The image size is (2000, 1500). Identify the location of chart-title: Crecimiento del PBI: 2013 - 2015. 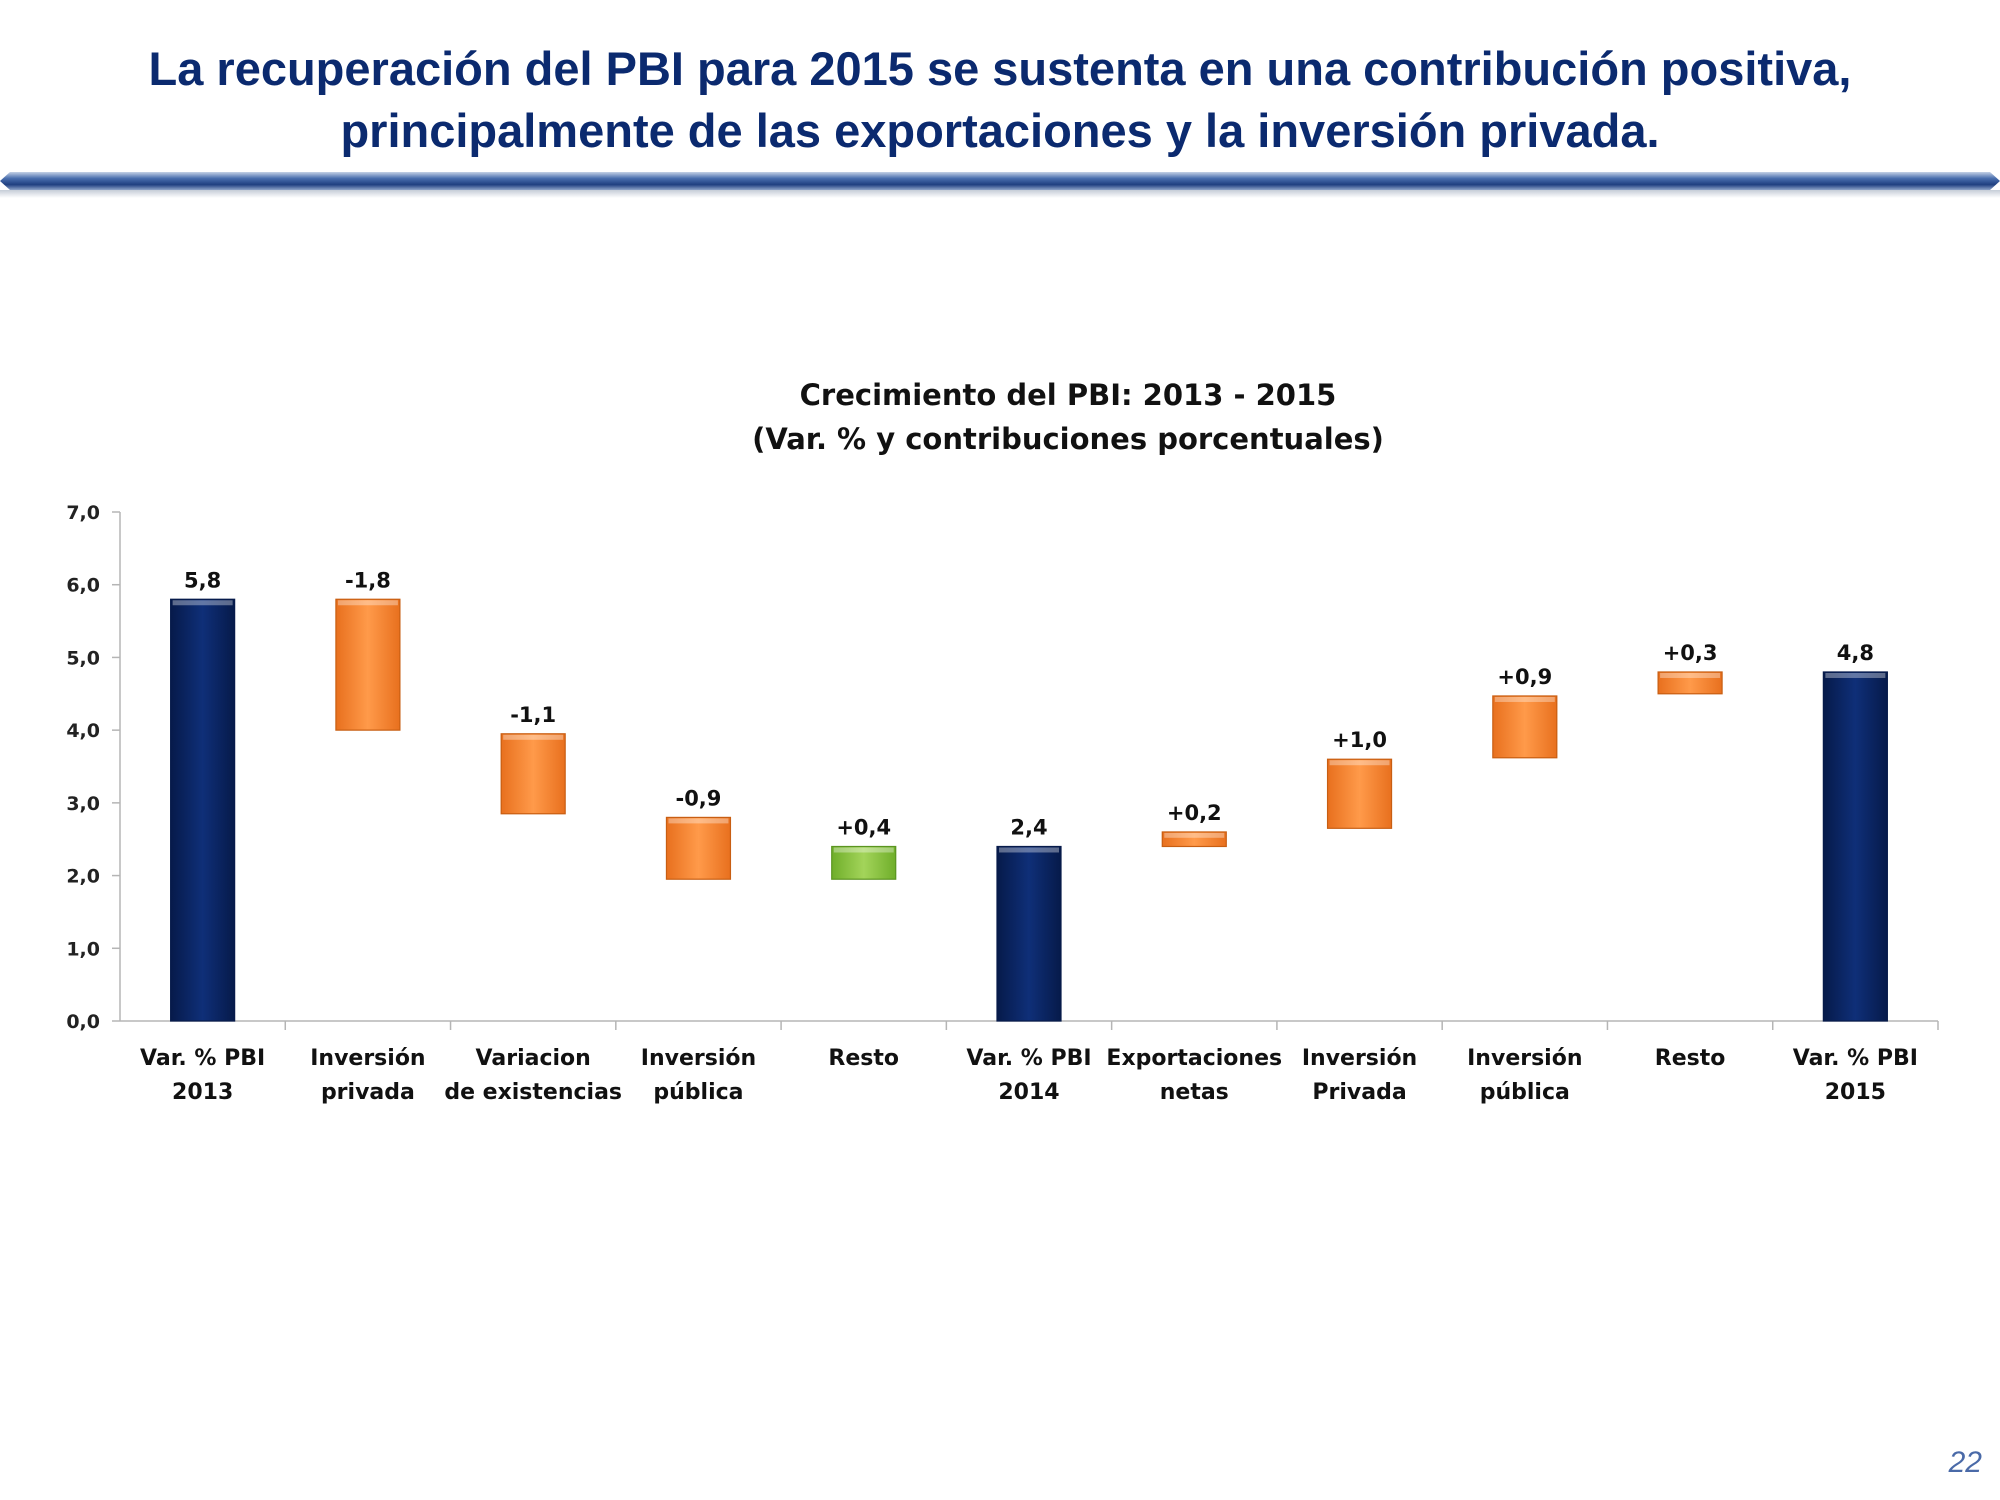
(1068, 395).